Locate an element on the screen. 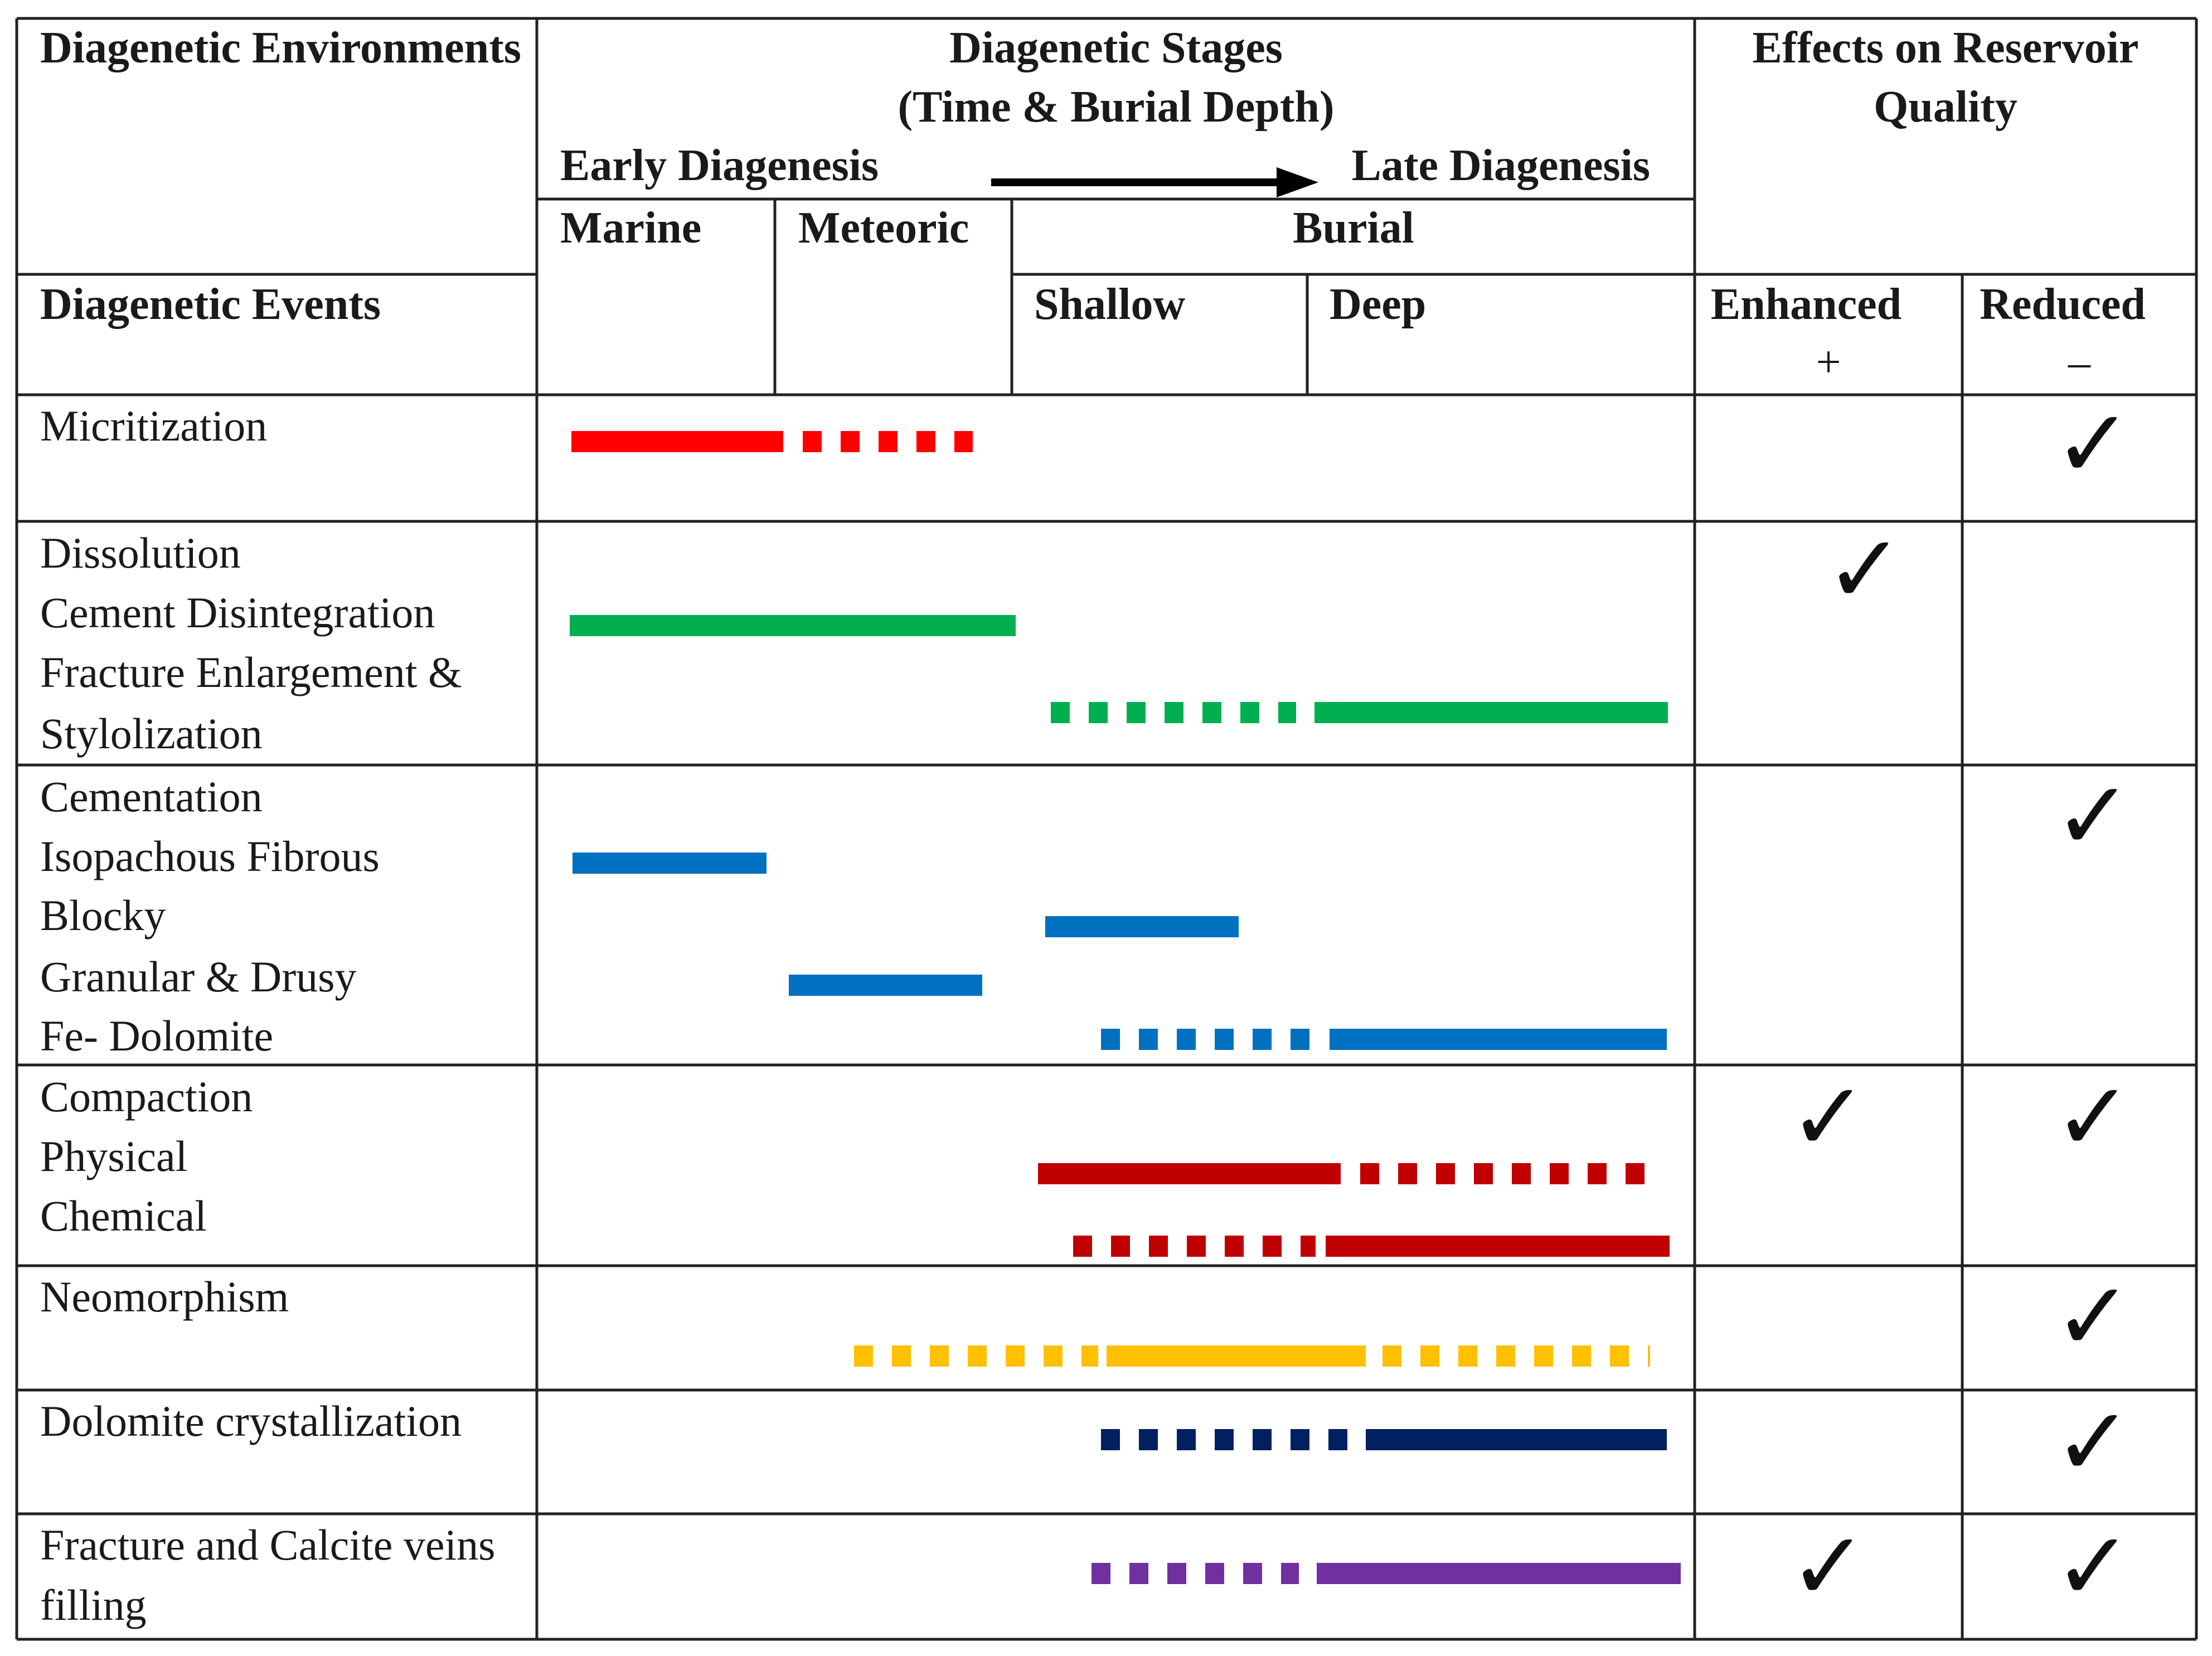 The width and height of the screenshot is (2212, 1656). header-marine: Marine is located at coordinates (630, 228).